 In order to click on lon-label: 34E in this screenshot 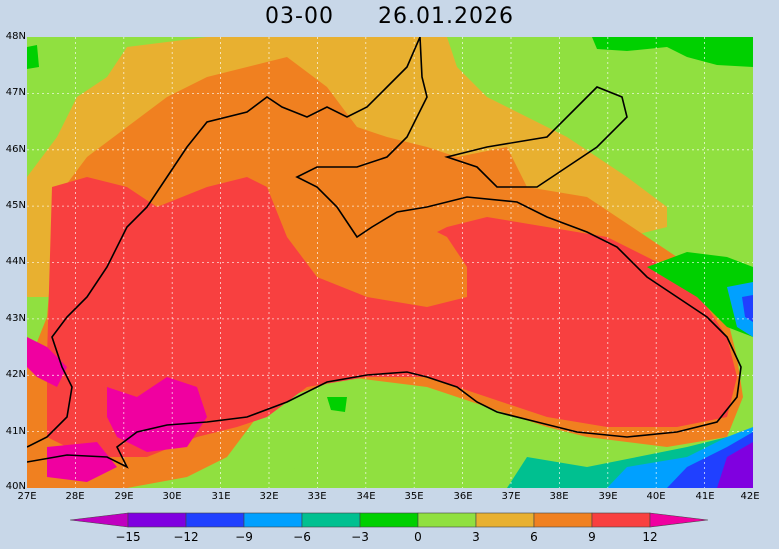, I will do `click(366, 496)`.